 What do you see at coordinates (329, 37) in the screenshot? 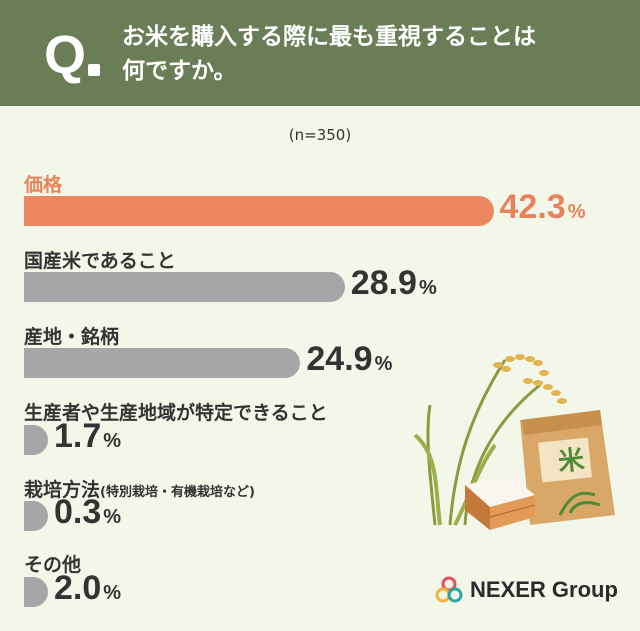
I see `question-title-line1: お米を購入する際に最も重視することは` at bounding box center [329, 37].